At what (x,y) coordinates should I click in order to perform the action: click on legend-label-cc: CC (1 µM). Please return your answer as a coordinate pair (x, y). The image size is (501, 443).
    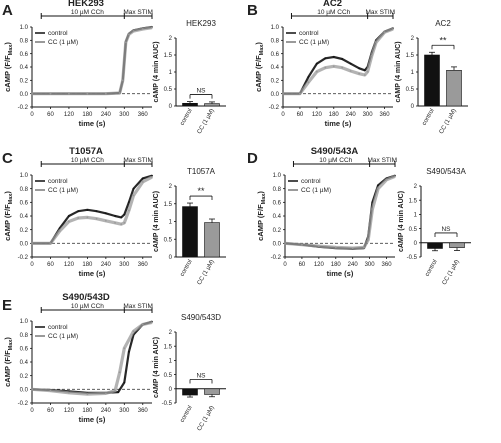
    Looking at the image, I should click on (314, 42).